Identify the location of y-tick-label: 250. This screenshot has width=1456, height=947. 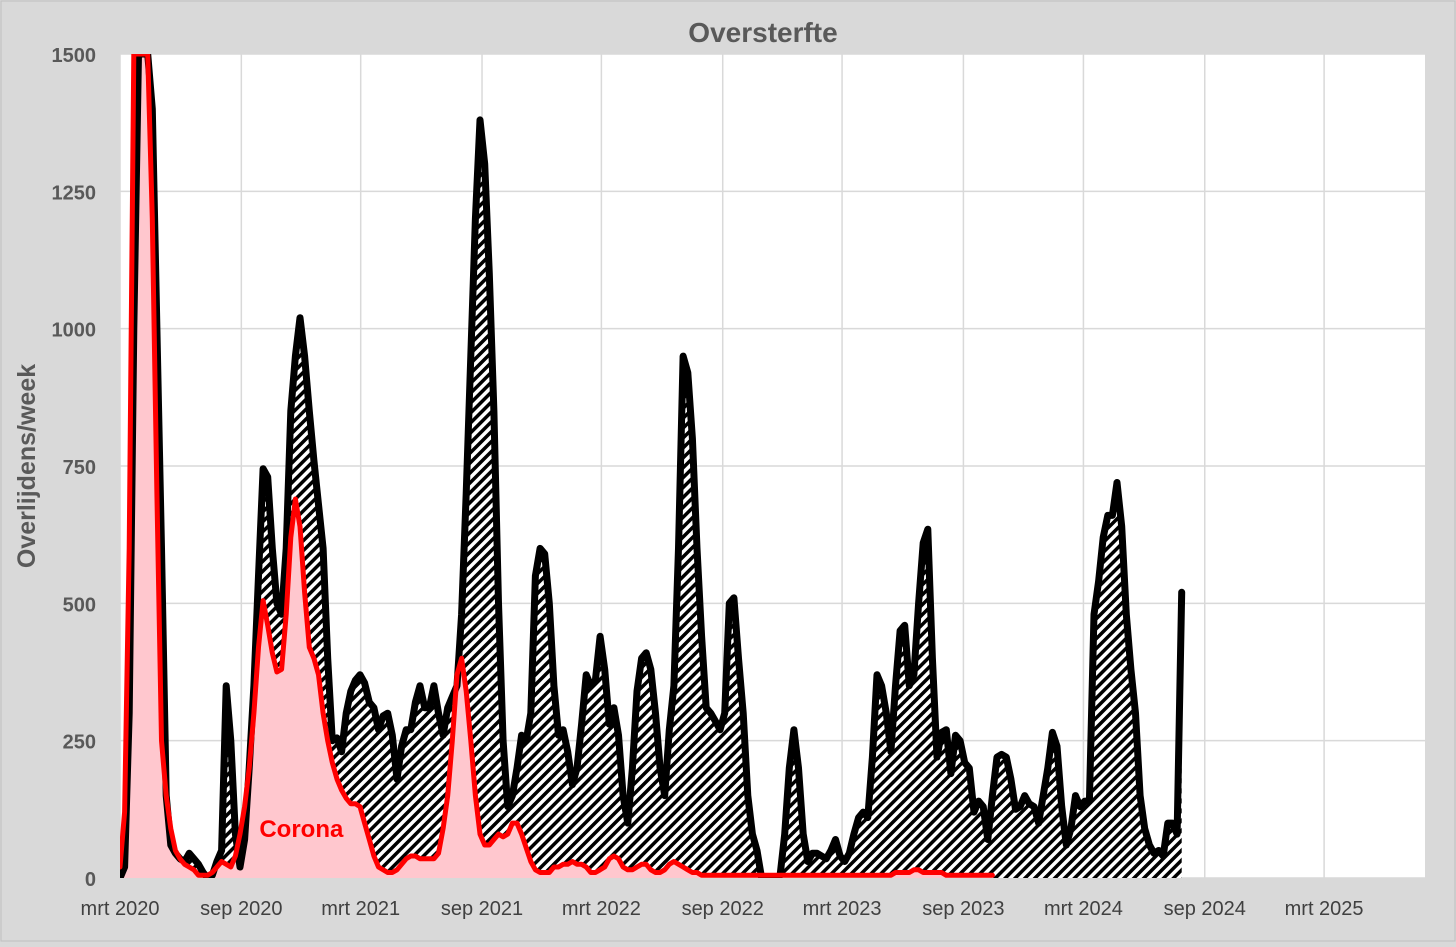
(79, 743).